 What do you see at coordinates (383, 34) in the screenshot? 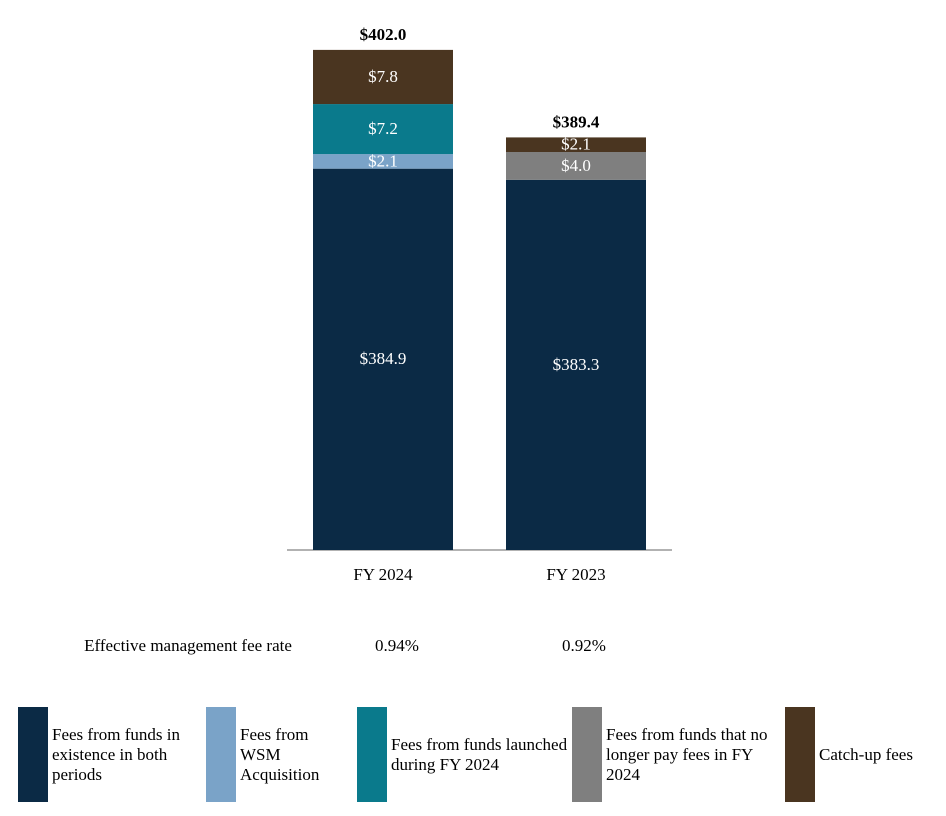
I see `total-label: $402.0` at bounding box center [383, 34].